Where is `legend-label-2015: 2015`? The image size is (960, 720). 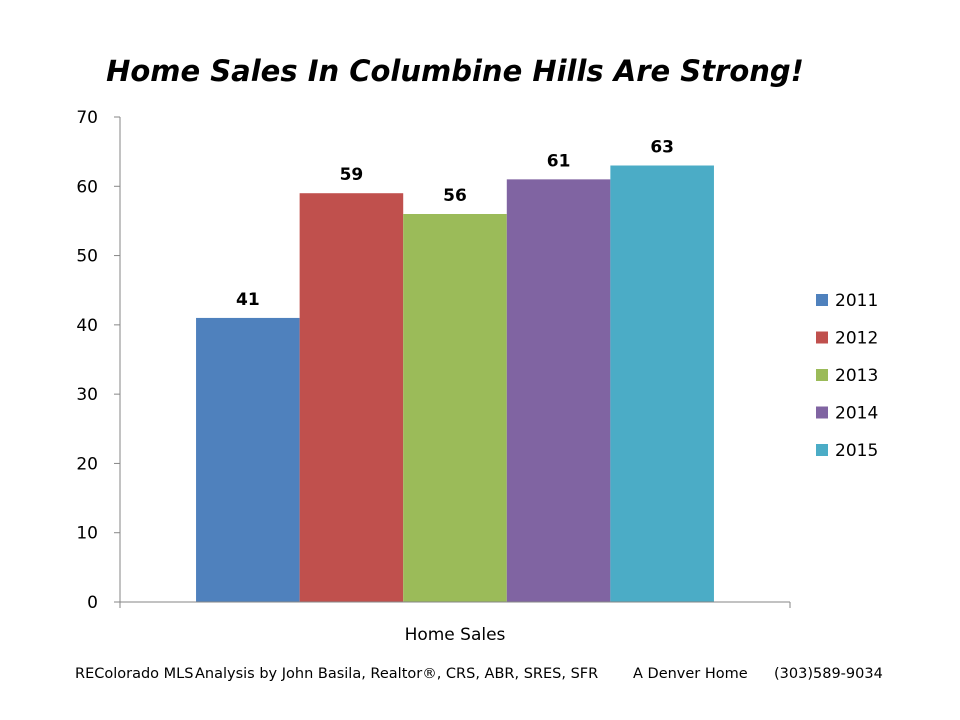 legend-label-2015: 2015 is located at coordinates (856, 451).